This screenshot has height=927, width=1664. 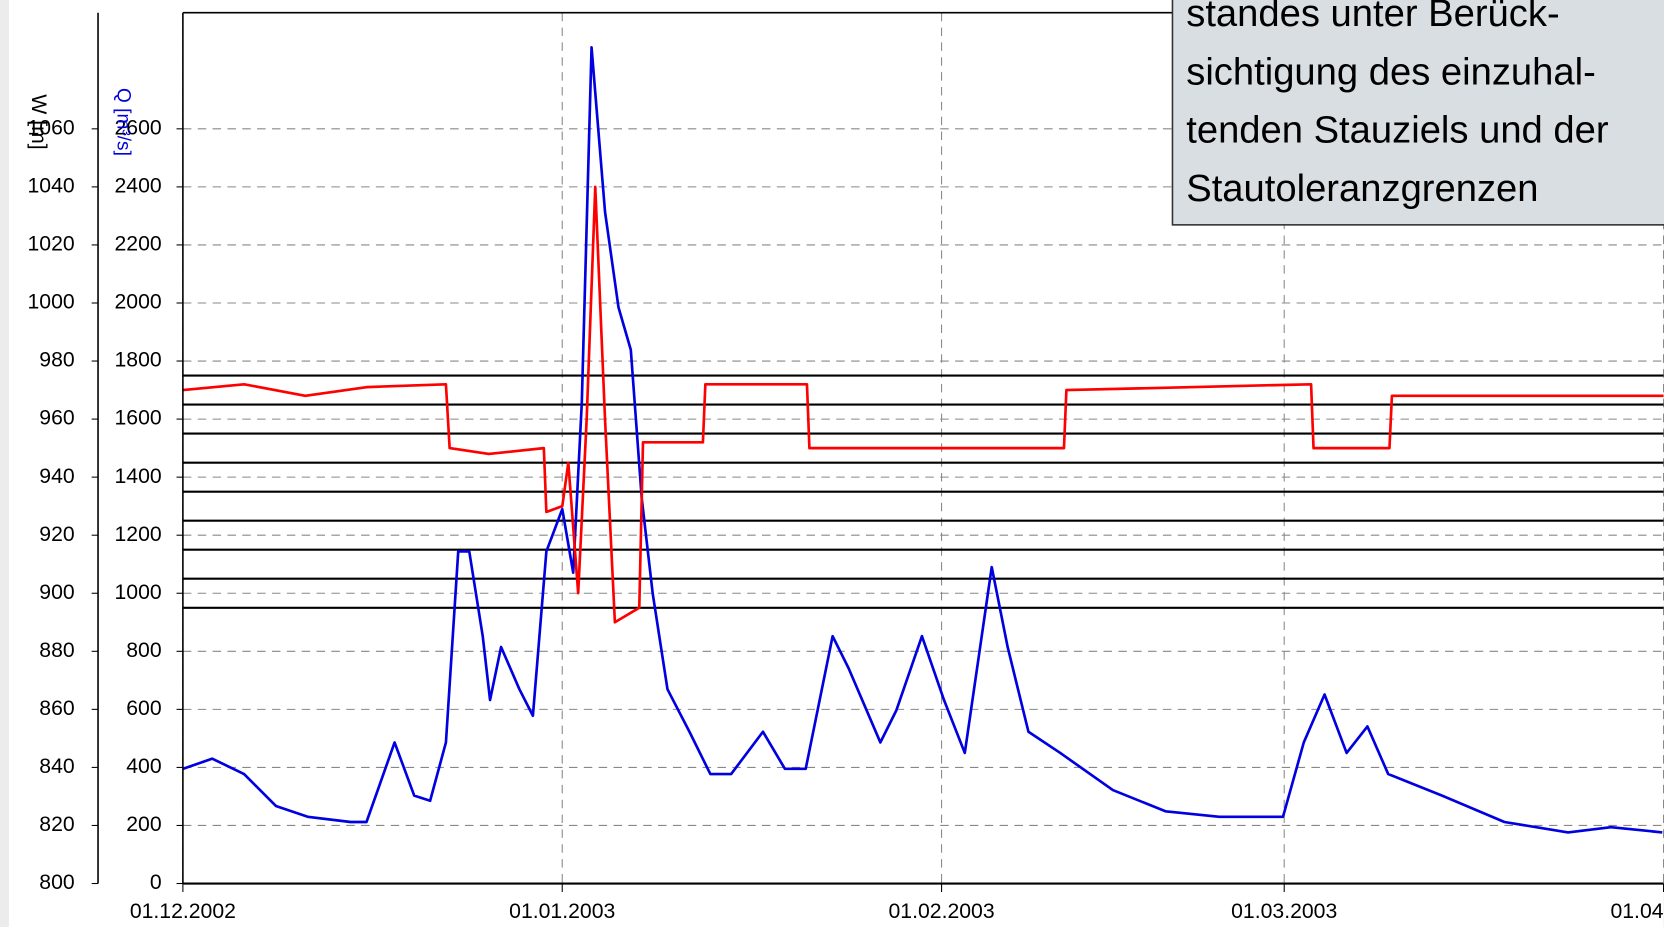 I want to click on annotation-background, so click(x=1417, y=113).